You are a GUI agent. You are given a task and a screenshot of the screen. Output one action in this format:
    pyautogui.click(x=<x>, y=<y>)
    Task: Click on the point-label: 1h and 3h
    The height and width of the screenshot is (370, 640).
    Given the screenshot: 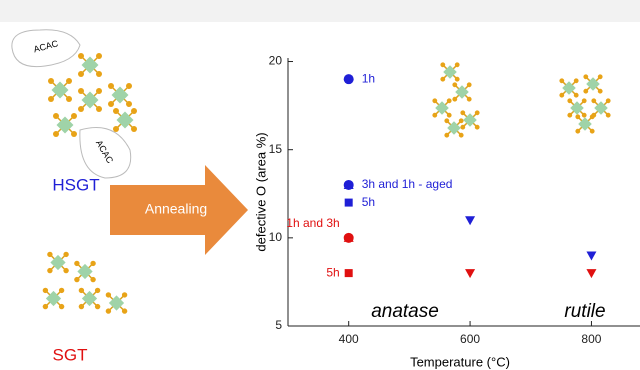 What is the action you would take?
    pyautogui.click(x=312, y=223)
    